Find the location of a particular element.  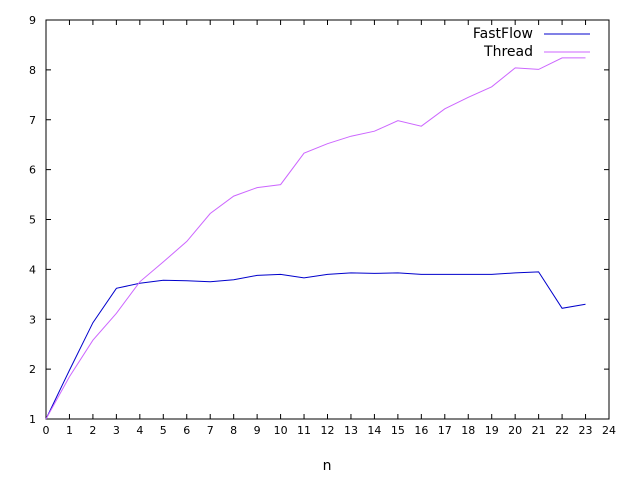

y-tick-label: 8 is located at coordinates (32, 70).